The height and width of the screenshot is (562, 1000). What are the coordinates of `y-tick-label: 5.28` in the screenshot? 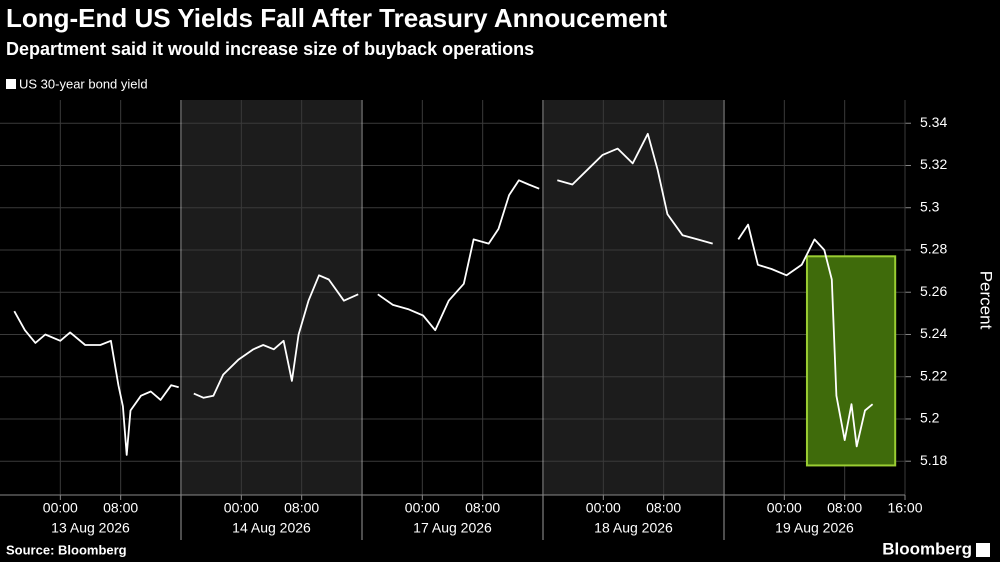 It's located at (933, 249).